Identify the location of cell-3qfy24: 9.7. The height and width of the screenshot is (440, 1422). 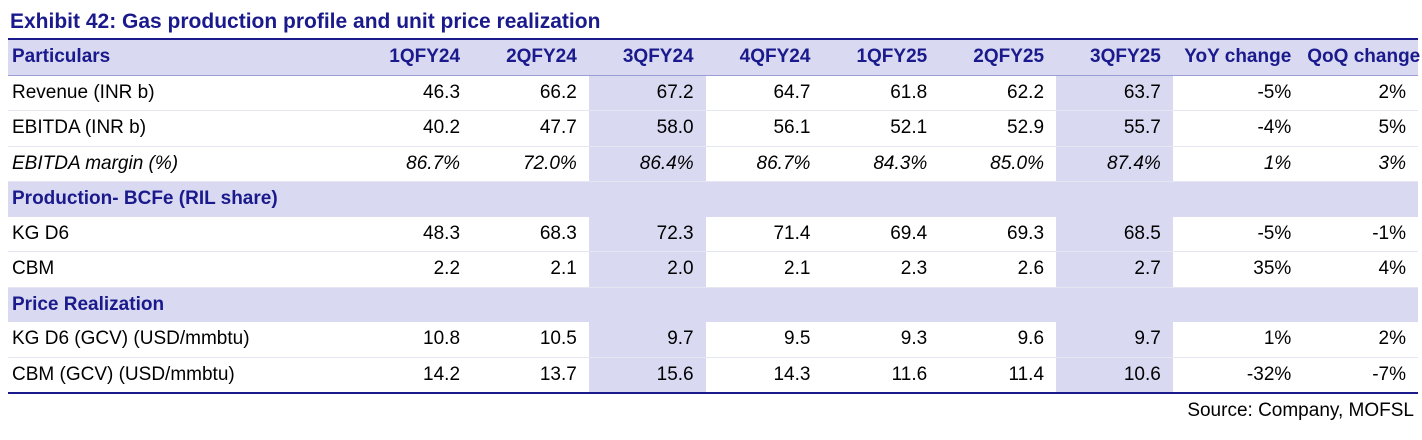
(647, 340).